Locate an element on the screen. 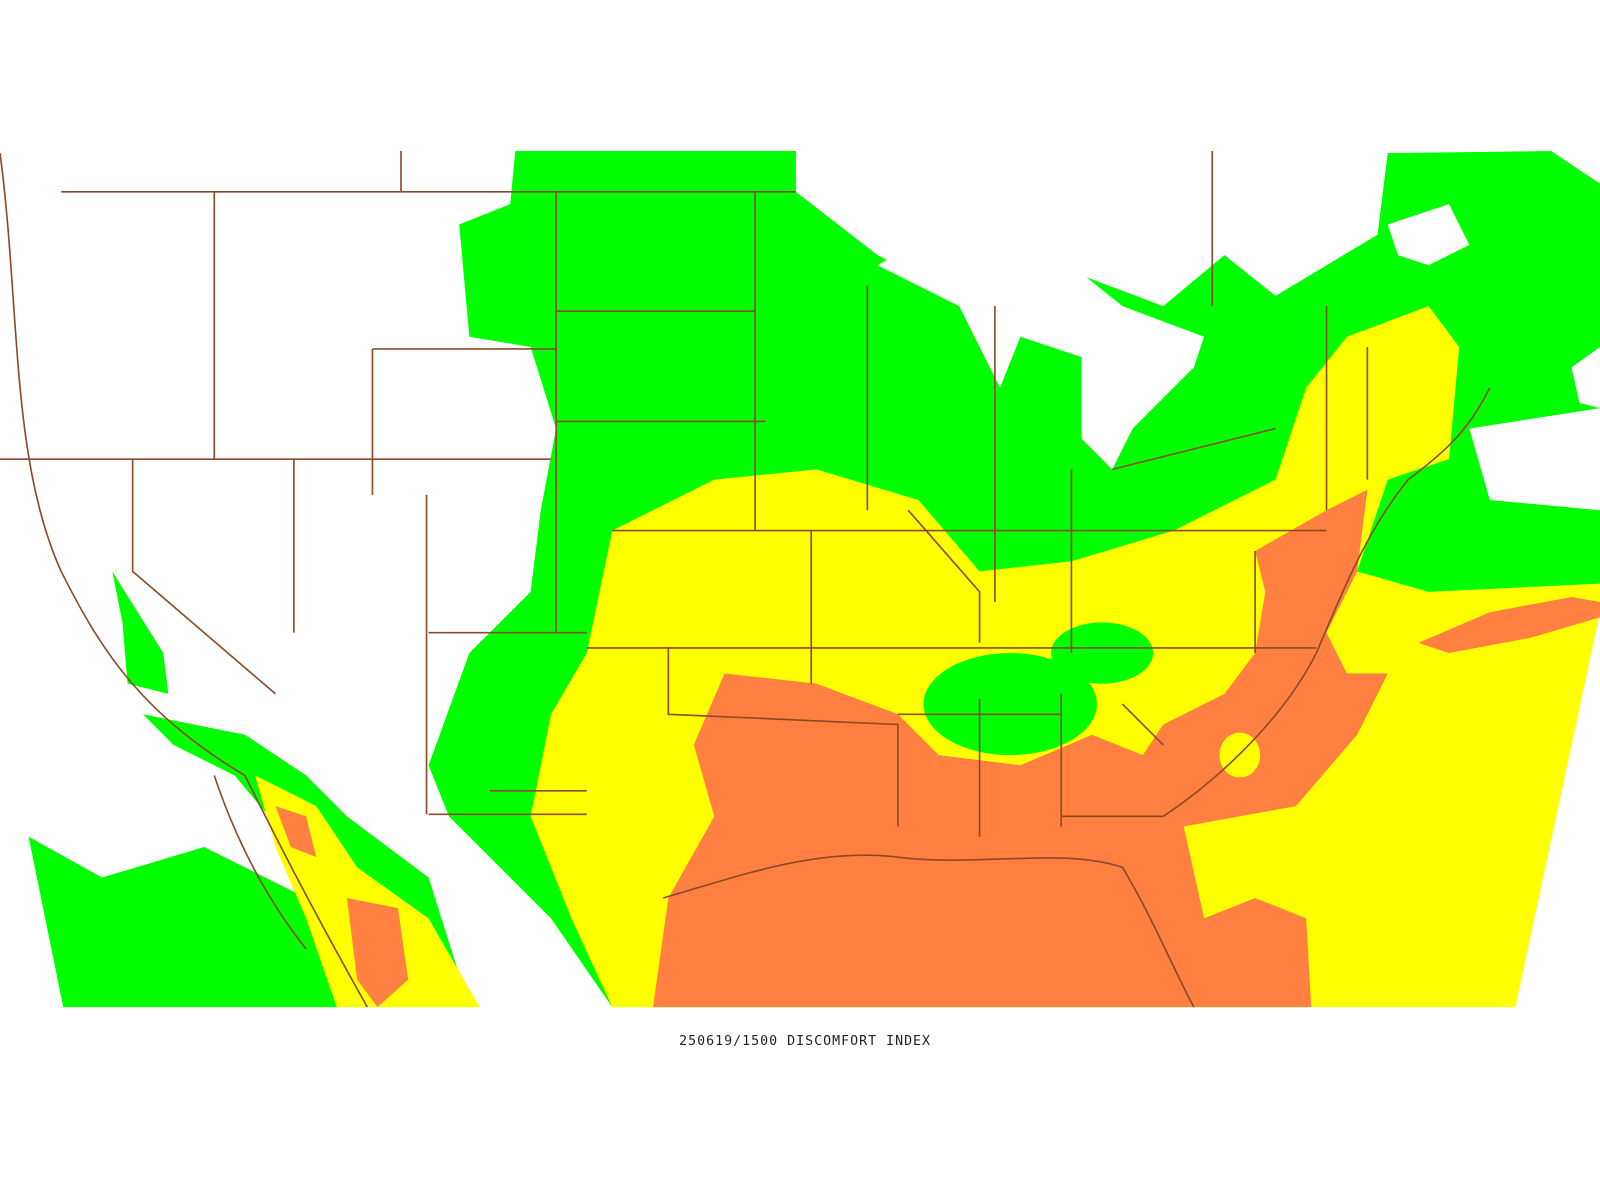  map-caption: 250619/1500 DISCOMFORT INDEX is located at coordinates (805, 1041).